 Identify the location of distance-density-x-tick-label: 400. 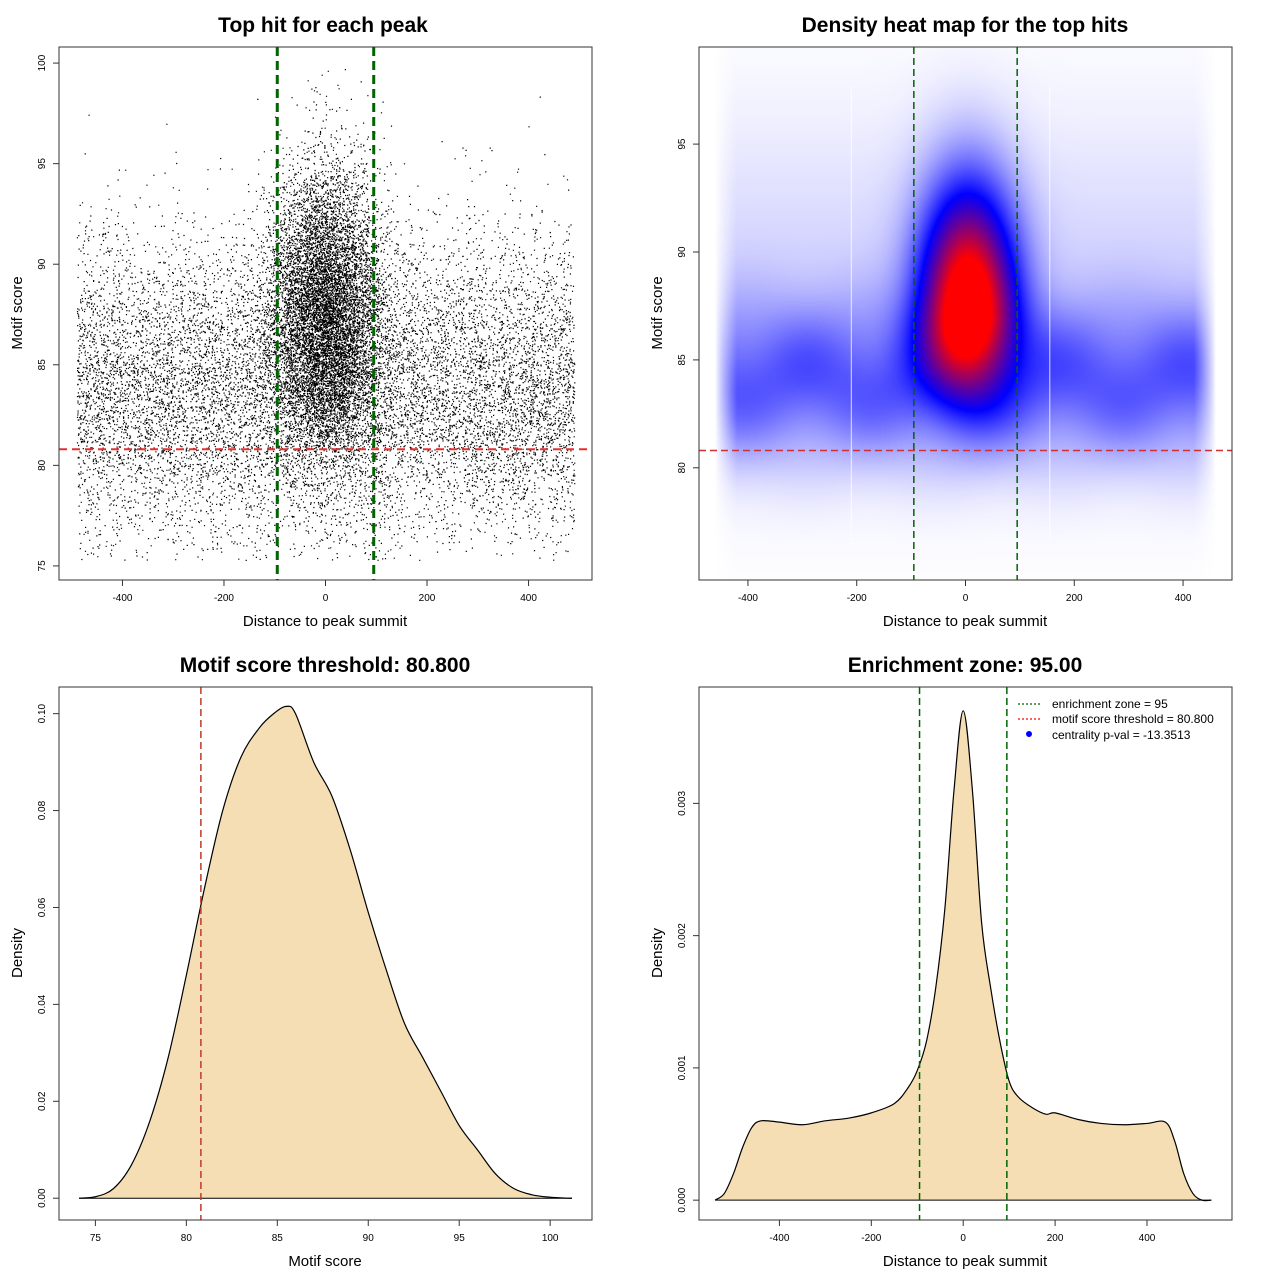
(1147, 1238).